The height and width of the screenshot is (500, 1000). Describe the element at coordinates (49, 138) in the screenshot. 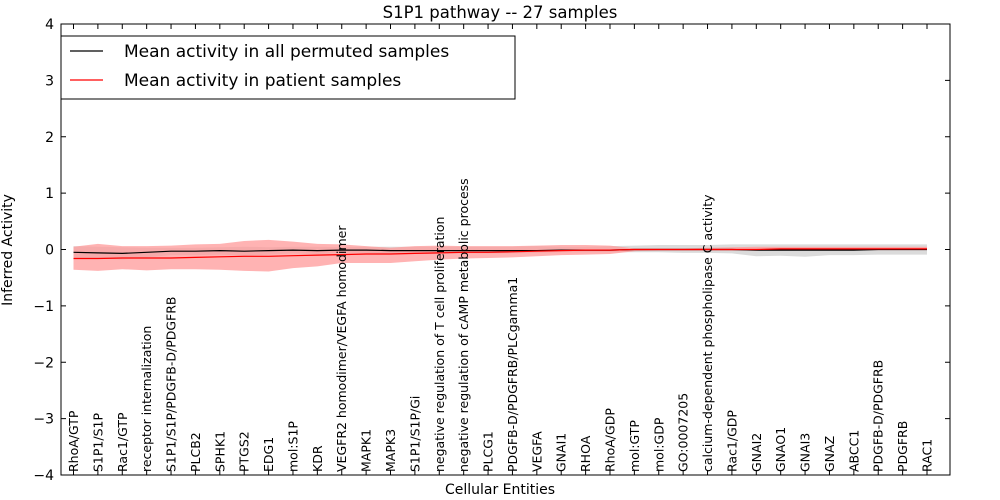

I see `y-tick-label: 2` at that location.